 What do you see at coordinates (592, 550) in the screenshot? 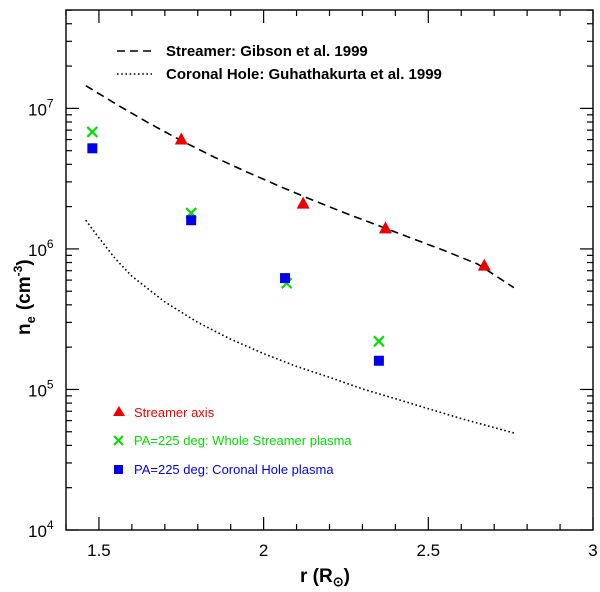
I see `x-tick-label: 3` at bounding box center [592, 550].